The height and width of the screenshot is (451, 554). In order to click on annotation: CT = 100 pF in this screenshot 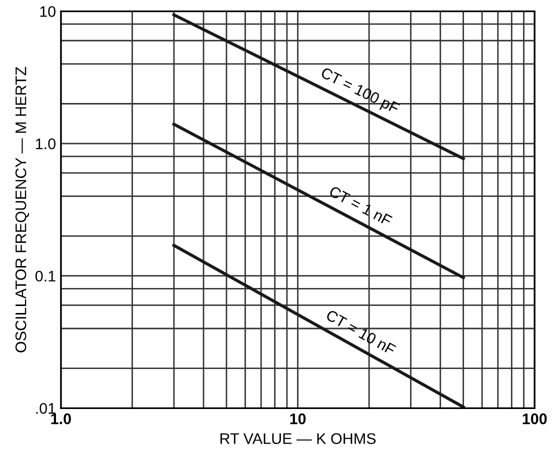, I will do `click(359, 91)`.